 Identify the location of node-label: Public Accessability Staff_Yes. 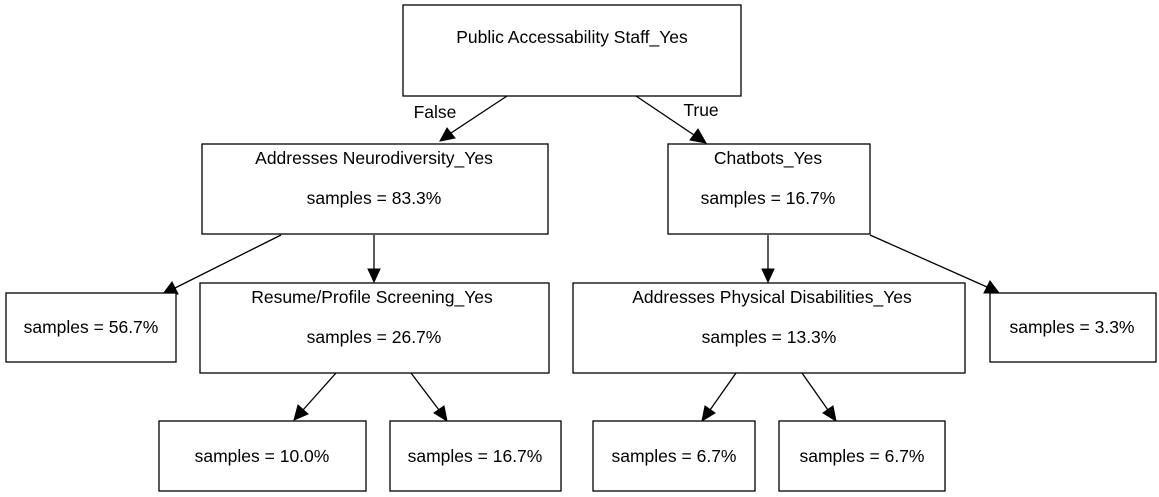
(572, 37).